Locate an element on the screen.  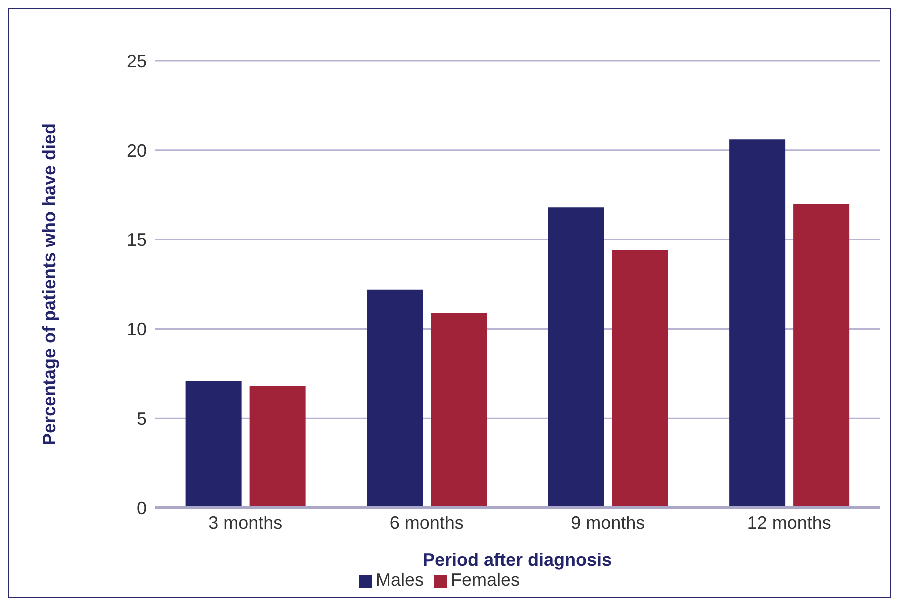
x-tick-label: 12 months is located at coordinates (789, 522).